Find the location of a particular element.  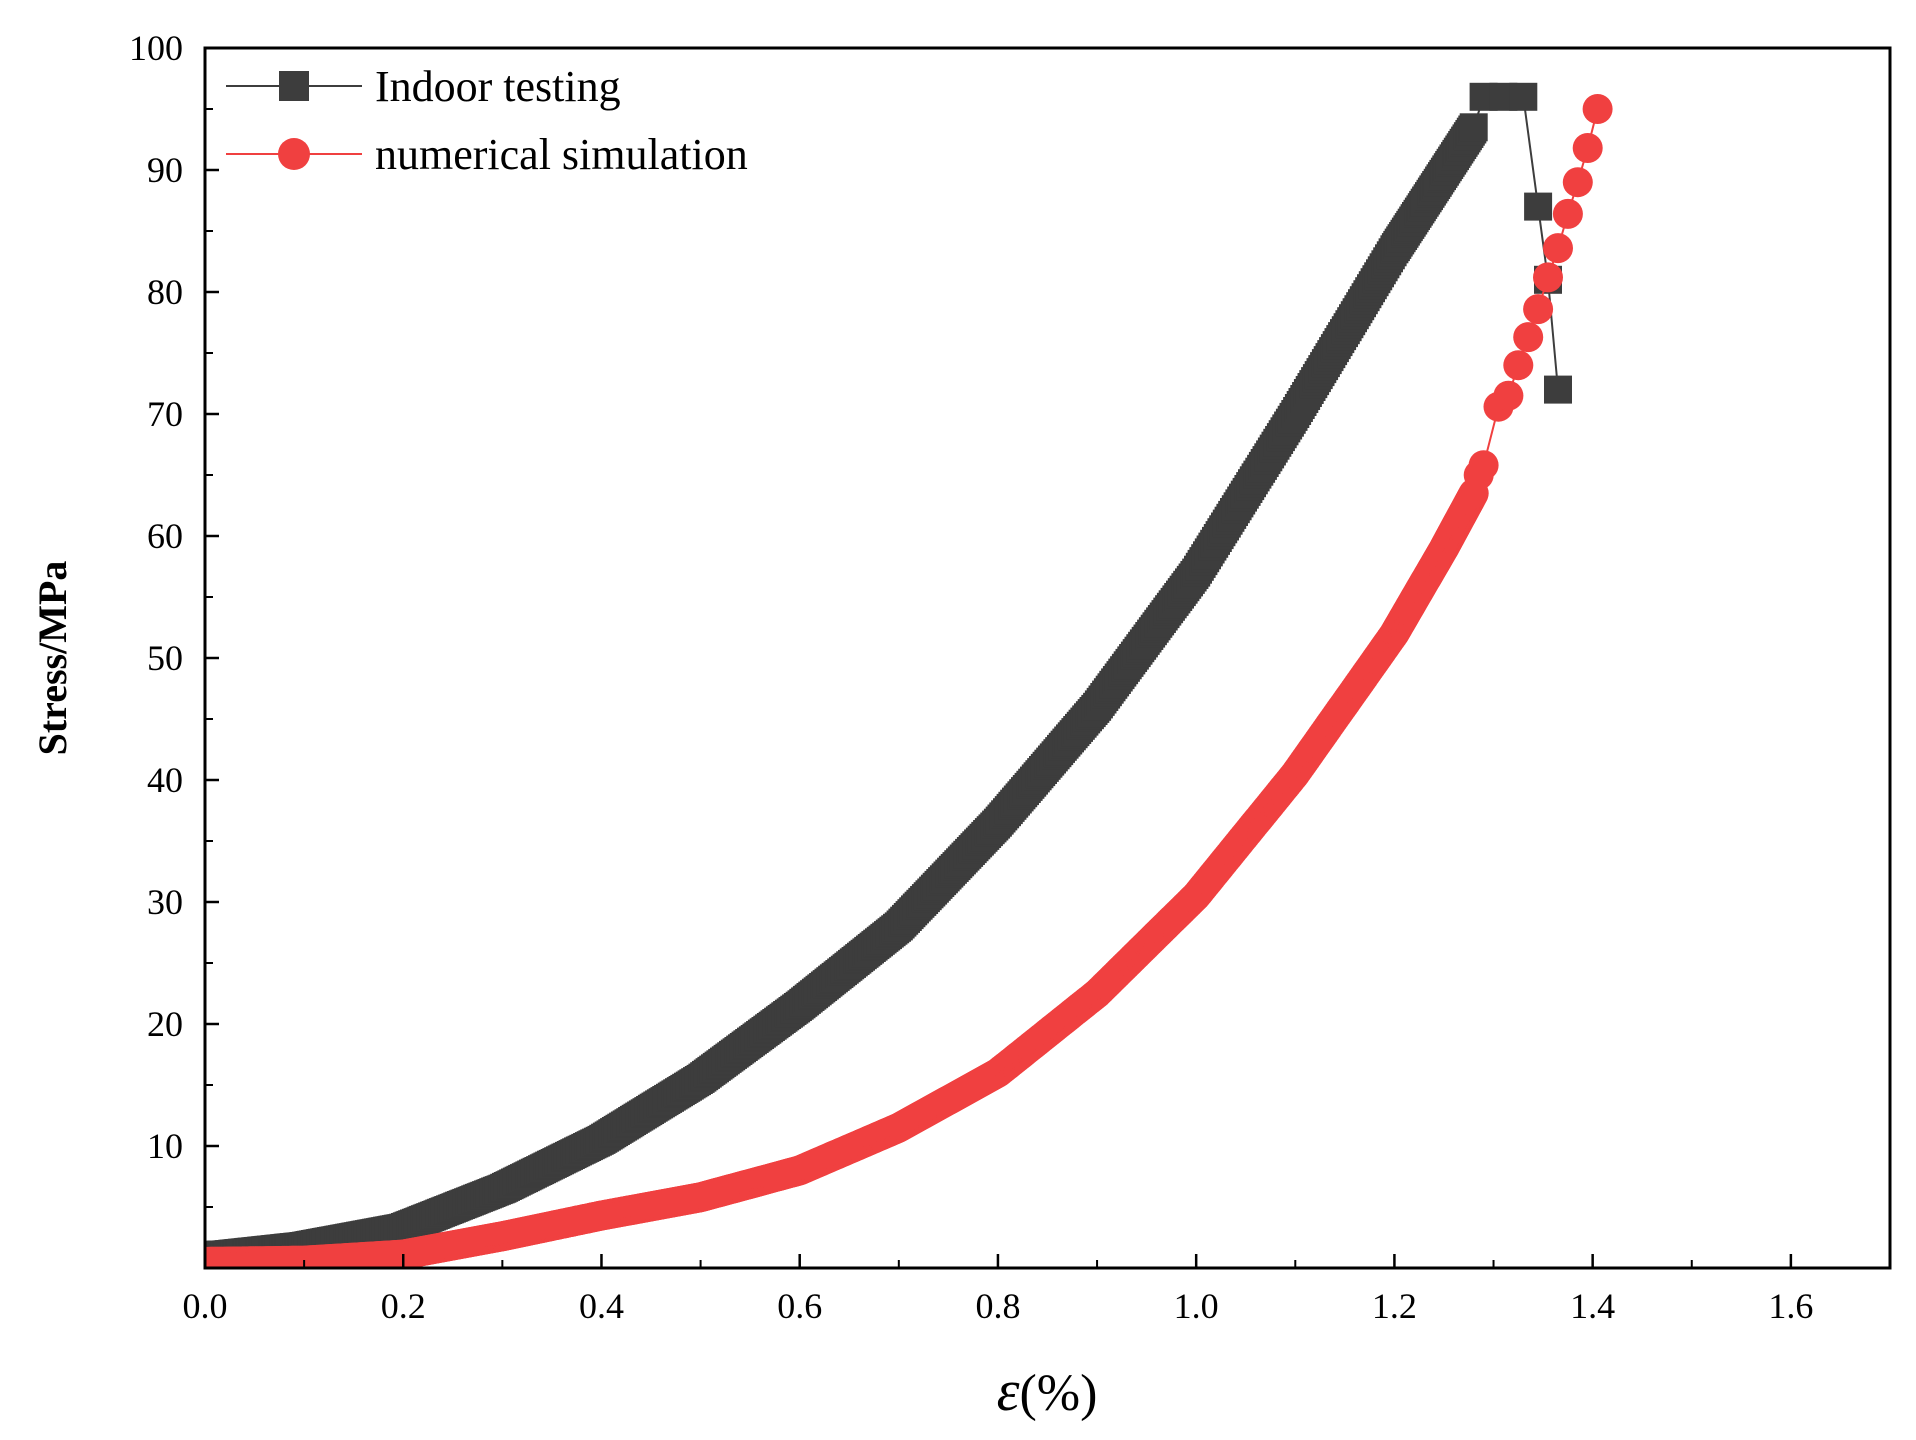

y-tick-label: 80 is located at coordinates (165, 292).